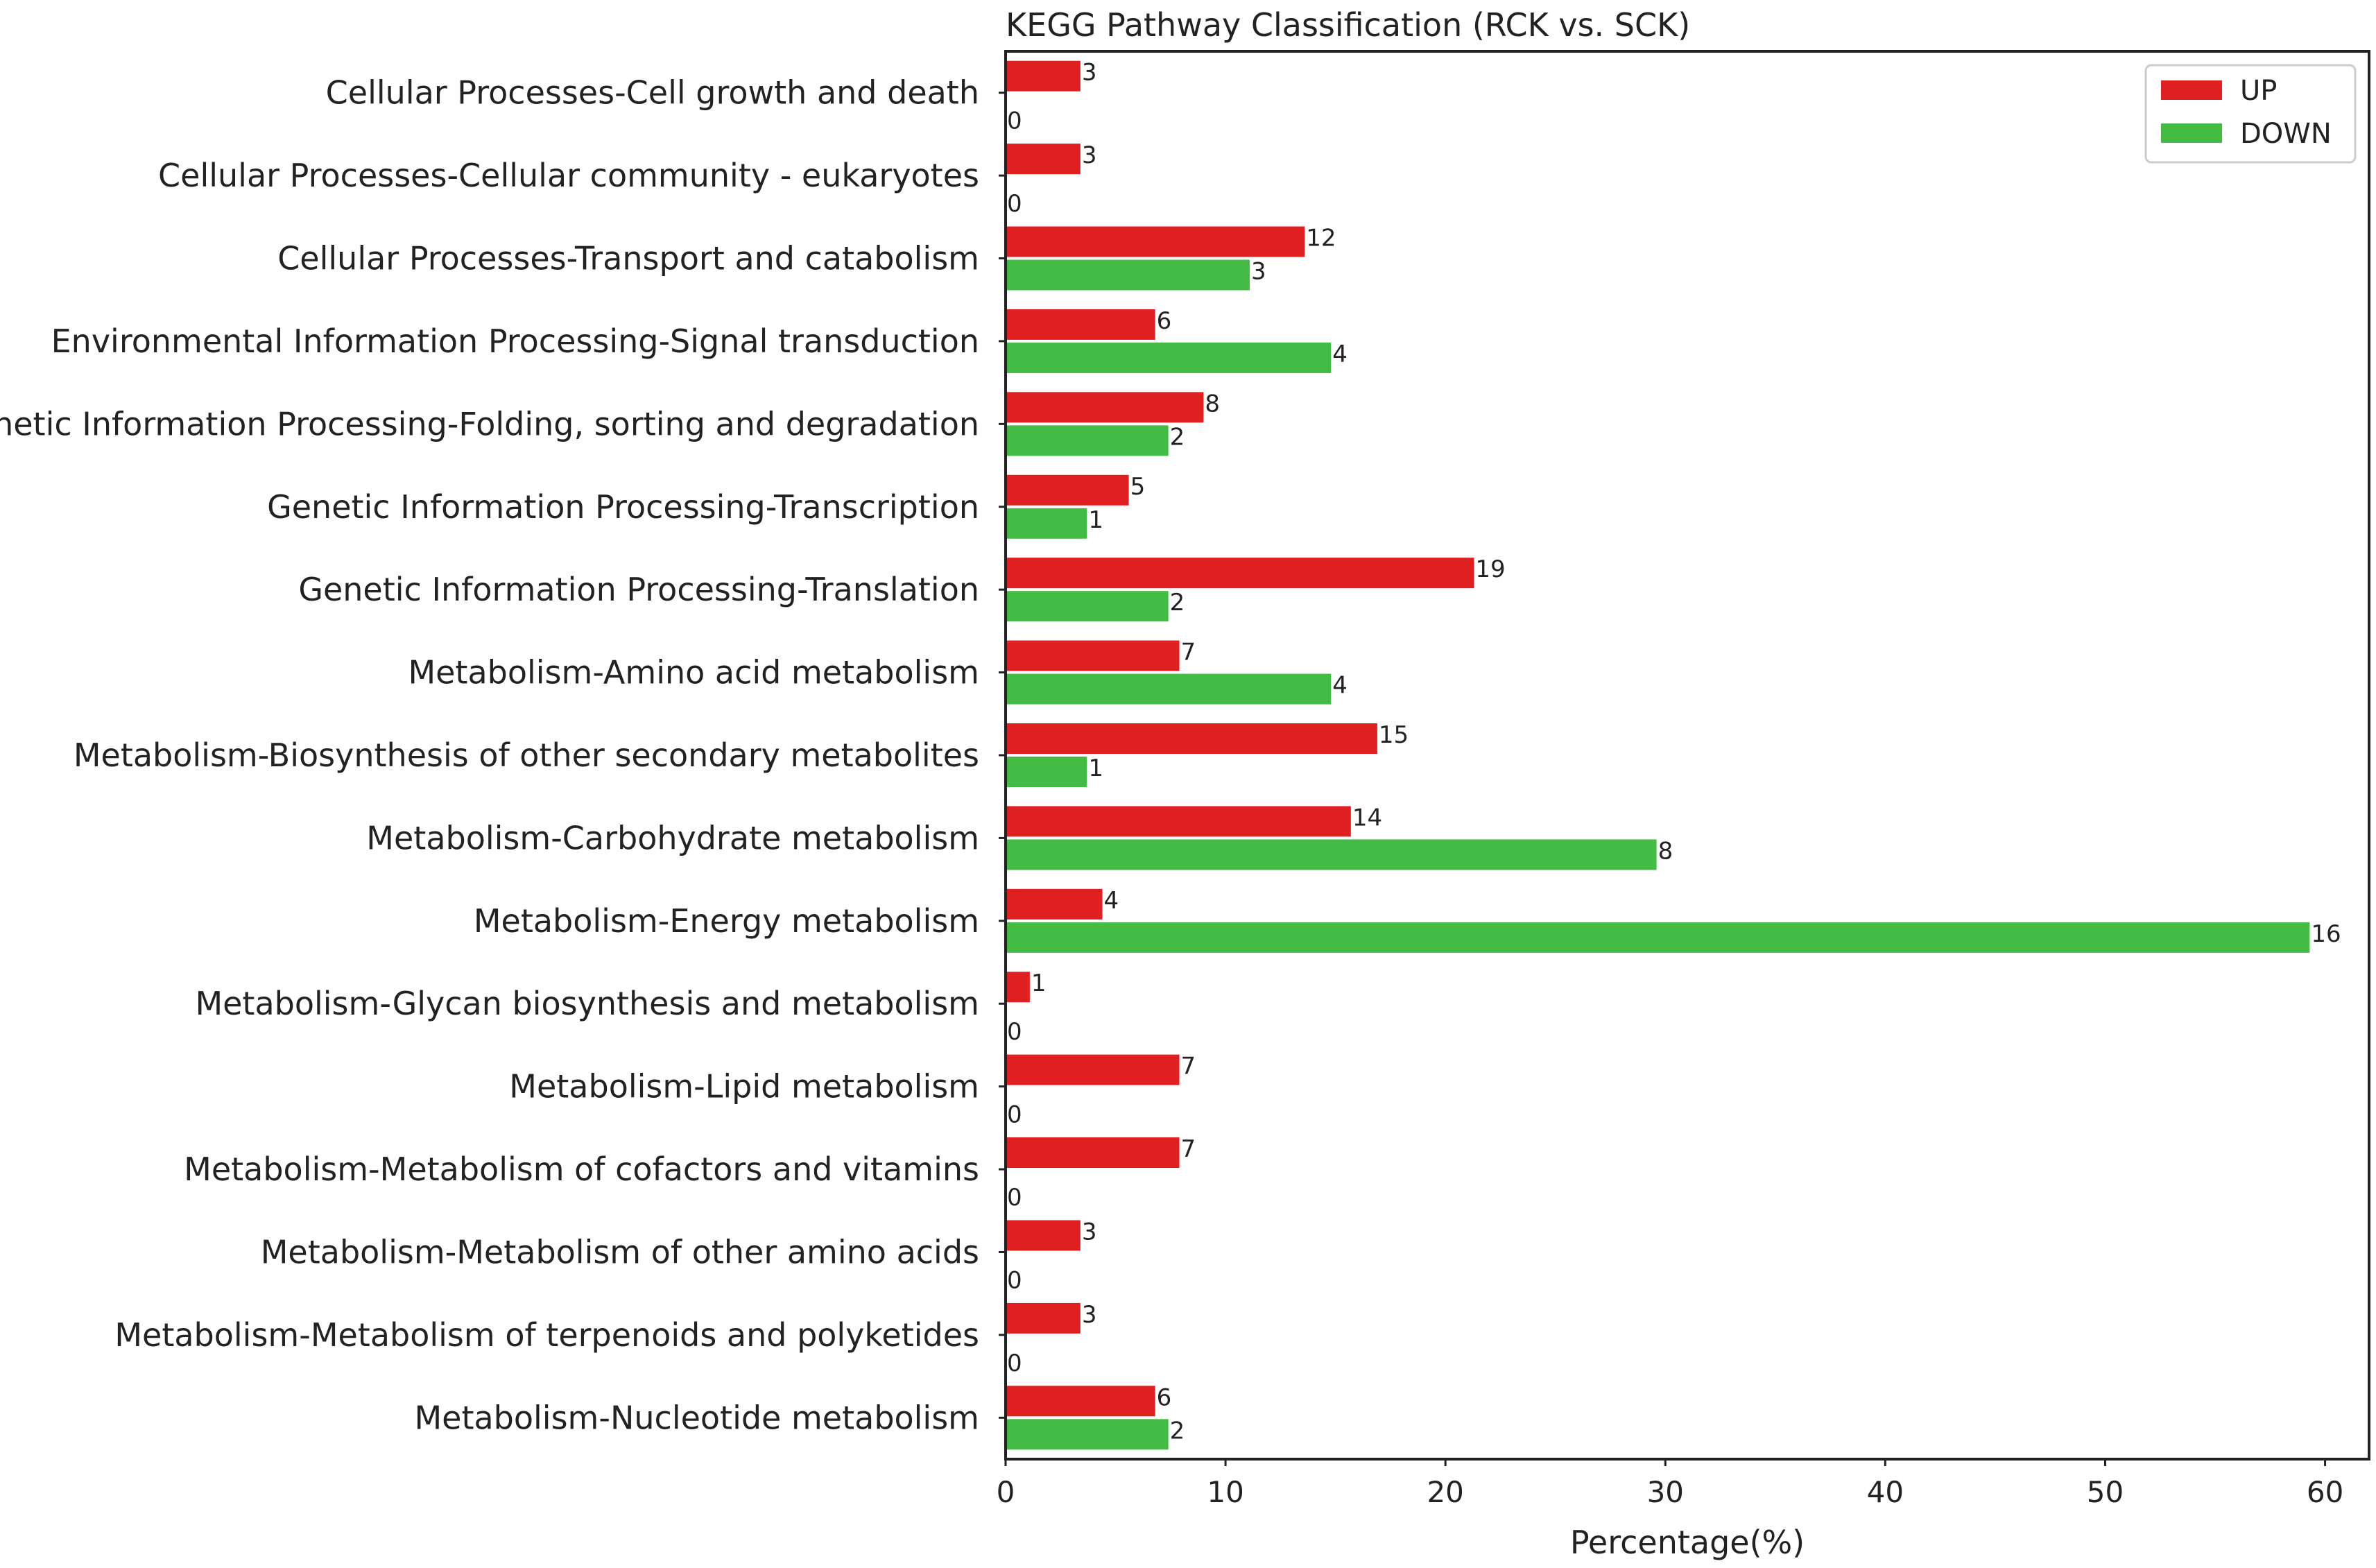  I want to click on y-tick-label: Metabolism-Lipid metabolism, so click(744, 1086).